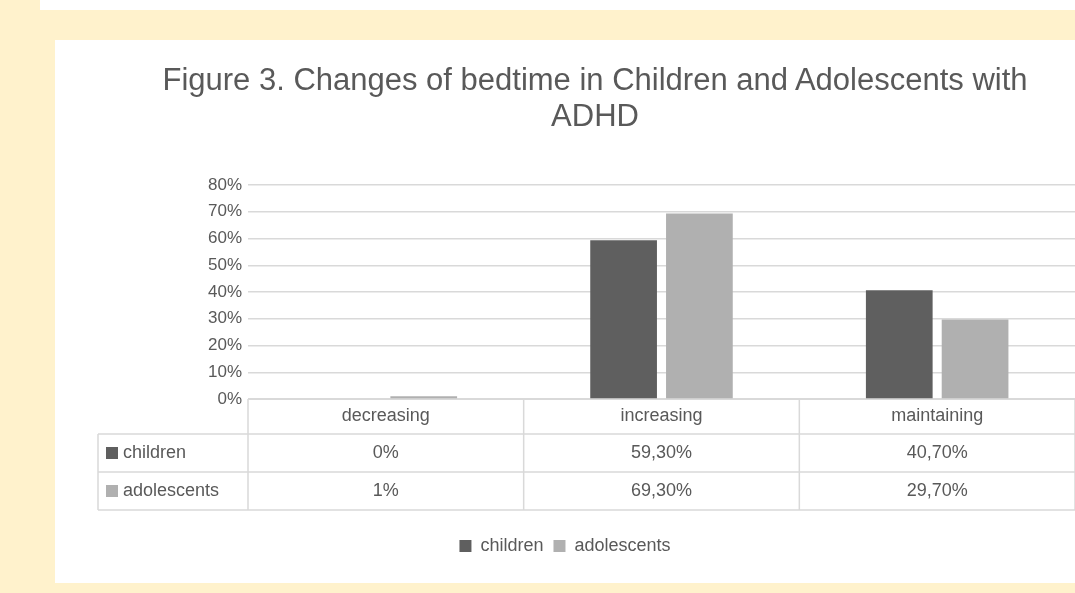  I want to click on legend-label: adolescents, so click(622, 544).